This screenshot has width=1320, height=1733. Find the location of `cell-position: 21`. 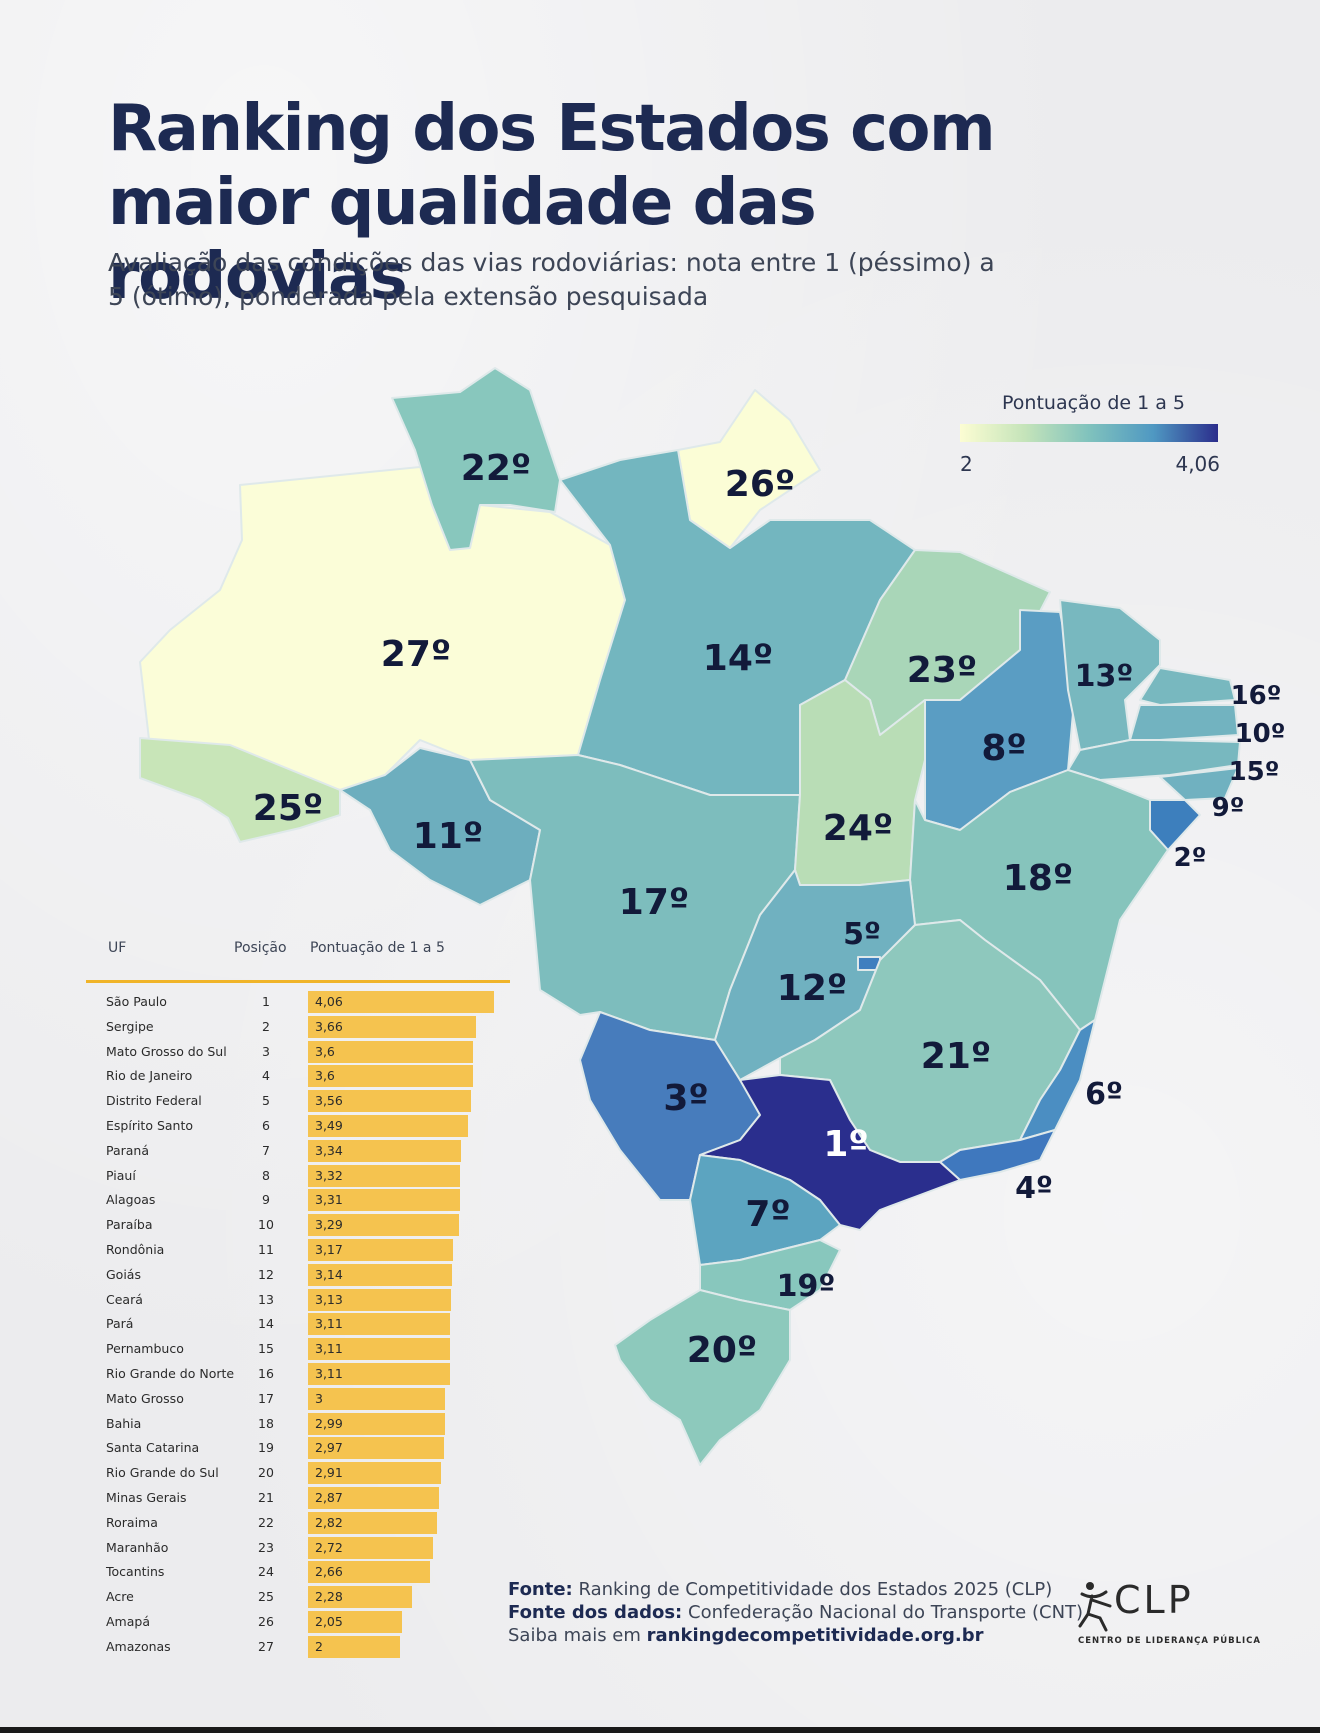

cell-position: 21 is located at coordinates (266, 1497).